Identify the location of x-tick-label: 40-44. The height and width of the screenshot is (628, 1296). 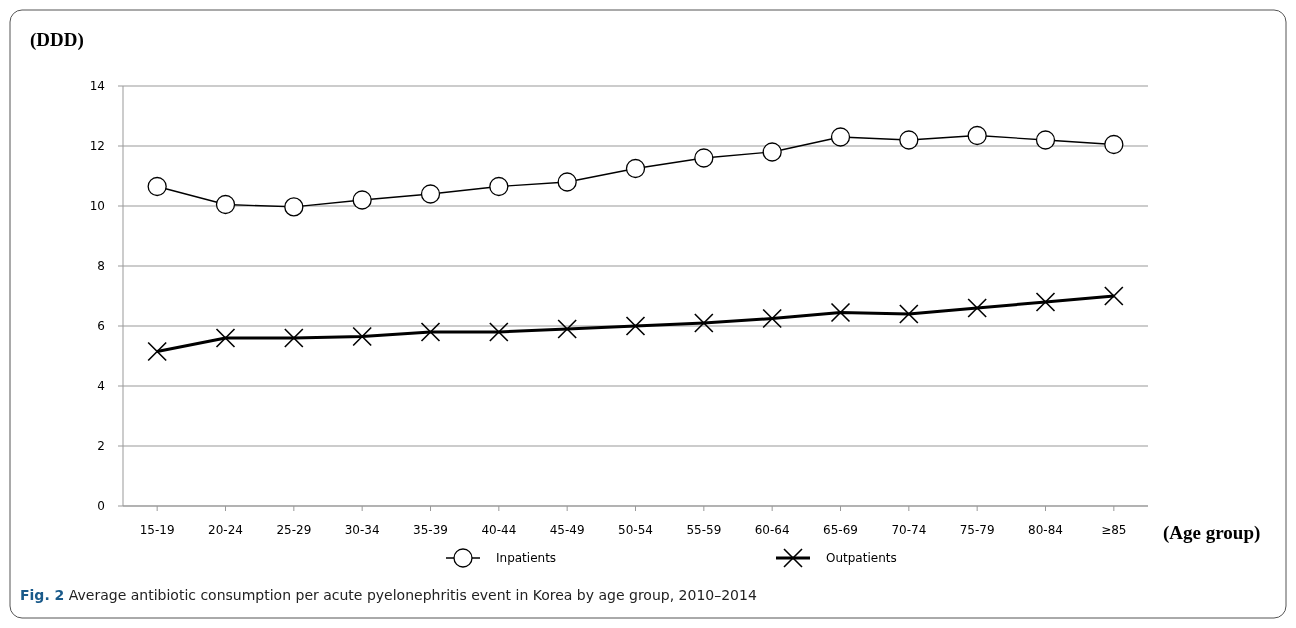
(499, 530).